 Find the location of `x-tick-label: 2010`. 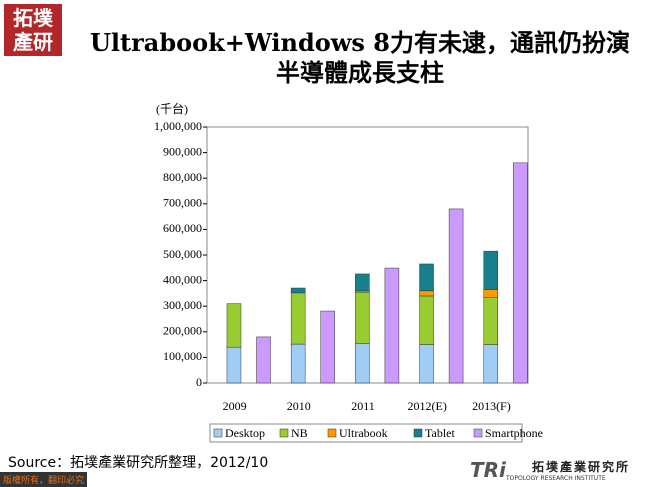

x-tick-label: 2010 is located at coordinates (299, 406).